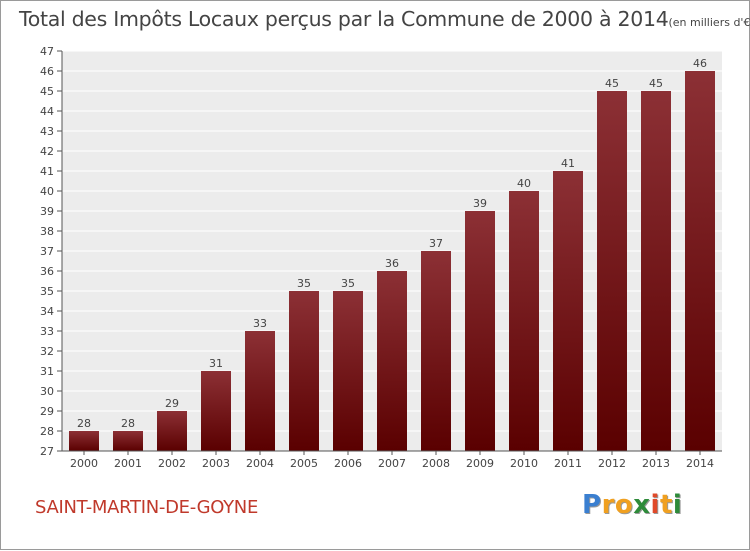 The height and width of the screenshot is (551, 750). Describe the element at coordinates (47, 151) in the screenshot. I see `y-tick-label: 42` at that location.